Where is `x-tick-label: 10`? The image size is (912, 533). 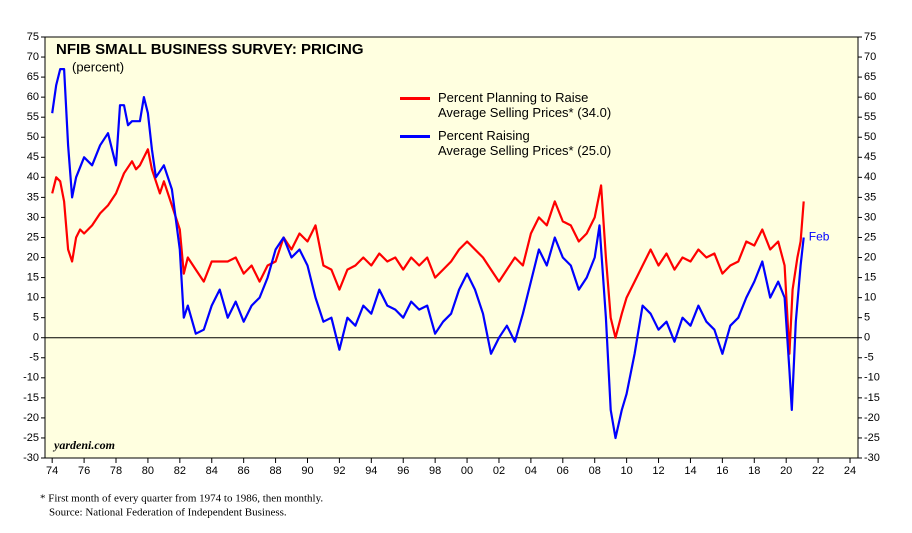 x-tick-label: 10 is located at coordinates (627, 471).